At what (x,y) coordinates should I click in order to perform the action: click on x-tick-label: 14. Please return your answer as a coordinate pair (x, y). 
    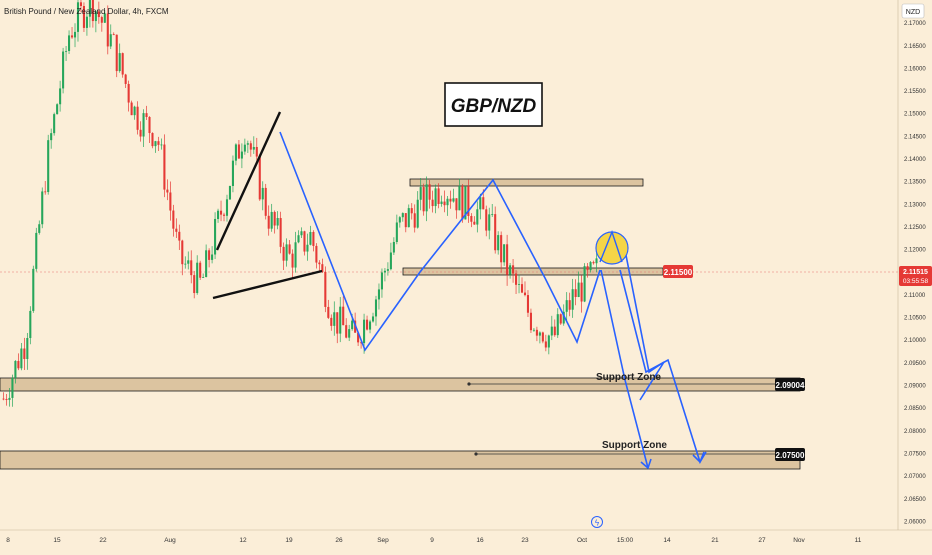
    Looking at the image, I should click on (667, 540).